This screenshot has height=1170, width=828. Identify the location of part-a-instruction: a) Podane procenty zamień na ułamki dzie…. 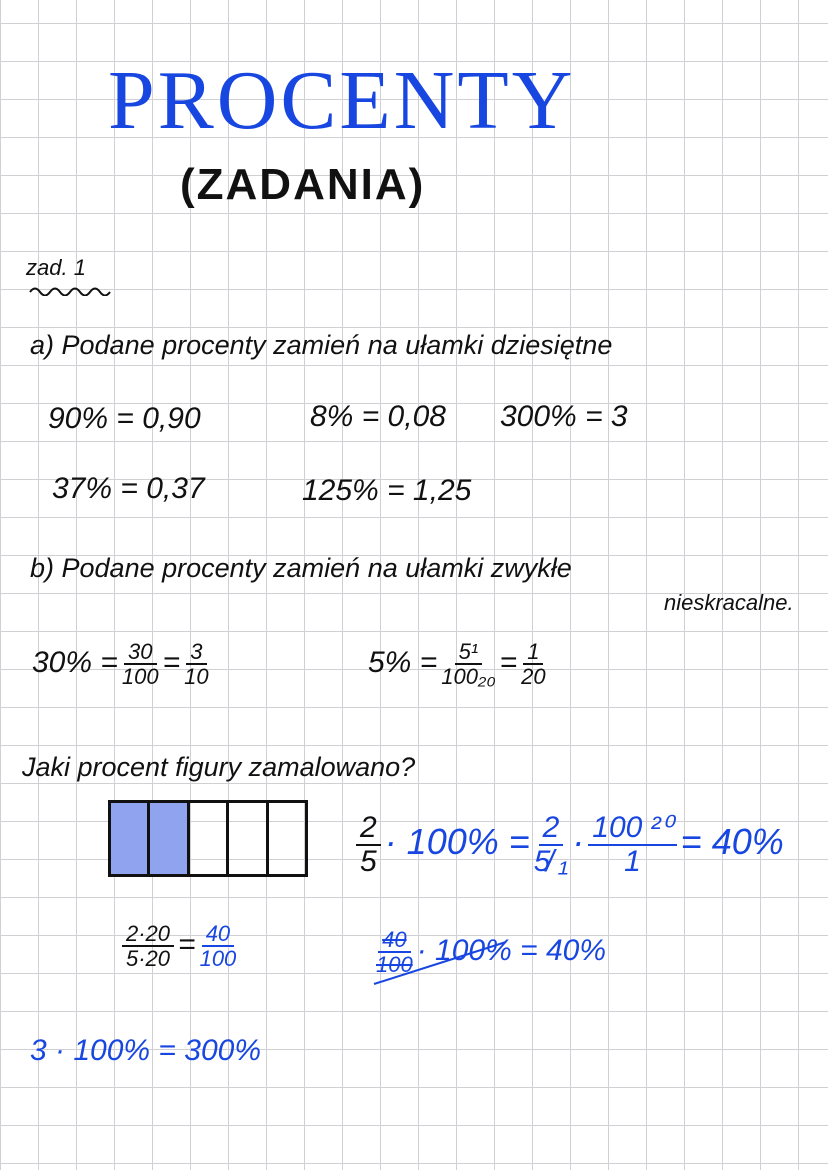
(321, 345).